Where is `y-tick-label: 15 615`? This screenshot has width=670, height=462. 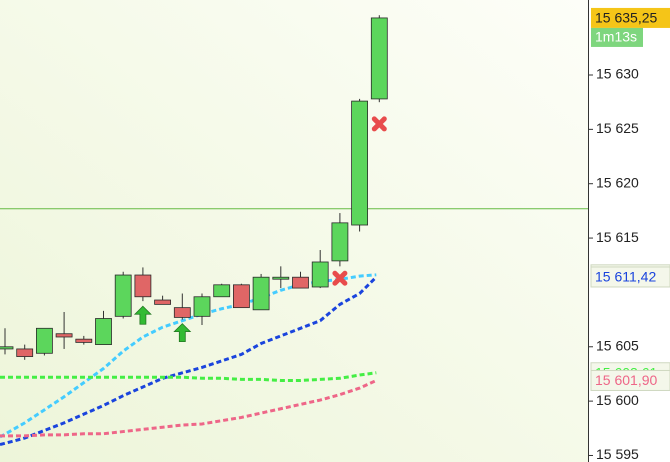 y-tick-label: 15 615 is located at coordinates (617, 237).